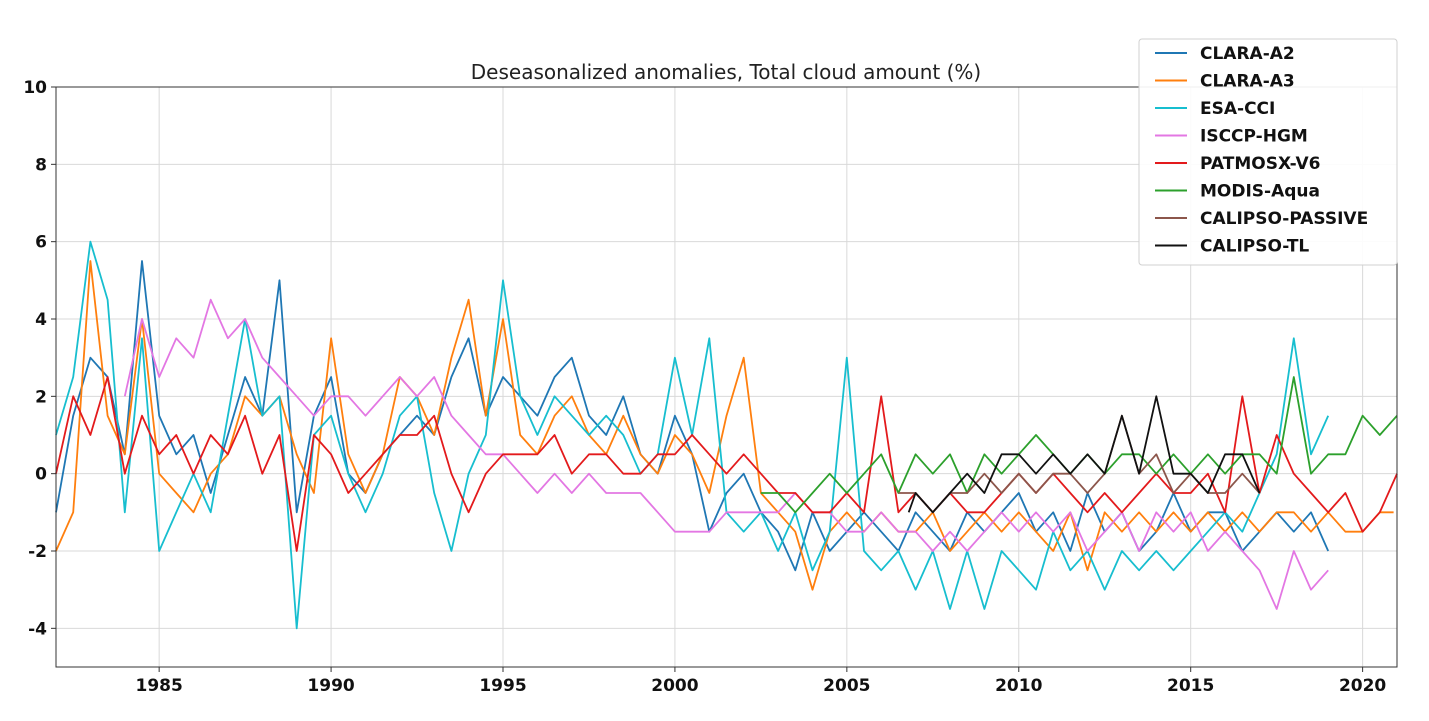 The width and height of the screenshot is (1429, 721). Describe the element at coordinates (37, 629) in the screenshot. I see `y-tick-label: -4` at that location.